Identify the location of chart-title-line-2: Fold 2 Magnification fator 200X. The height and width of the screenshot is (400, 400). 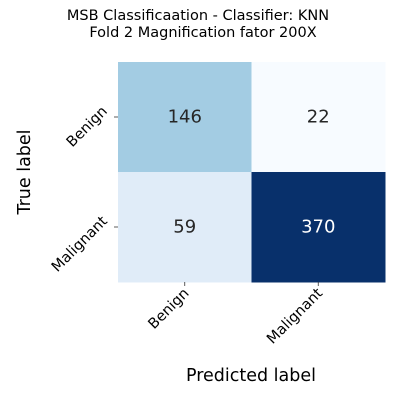
(202, 33).